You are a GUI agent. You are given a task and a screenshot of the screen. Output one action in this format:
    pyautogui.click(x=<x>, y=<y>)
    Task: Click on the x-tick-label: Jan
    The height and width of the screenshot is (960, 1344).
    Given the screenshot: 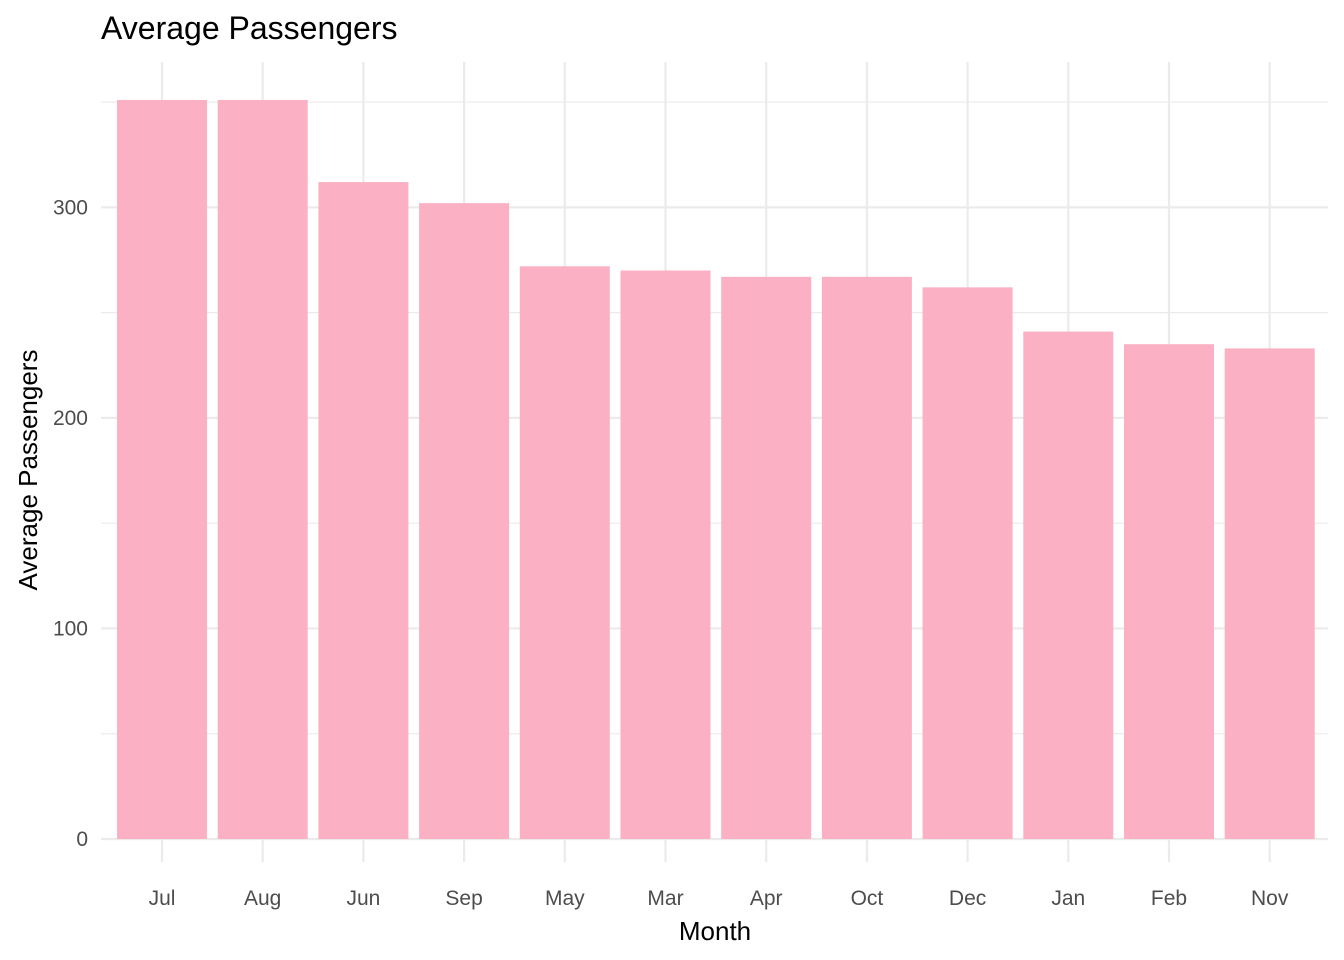 What is the action you would take?
    pyautogui.click(x=1068, y=898)
    